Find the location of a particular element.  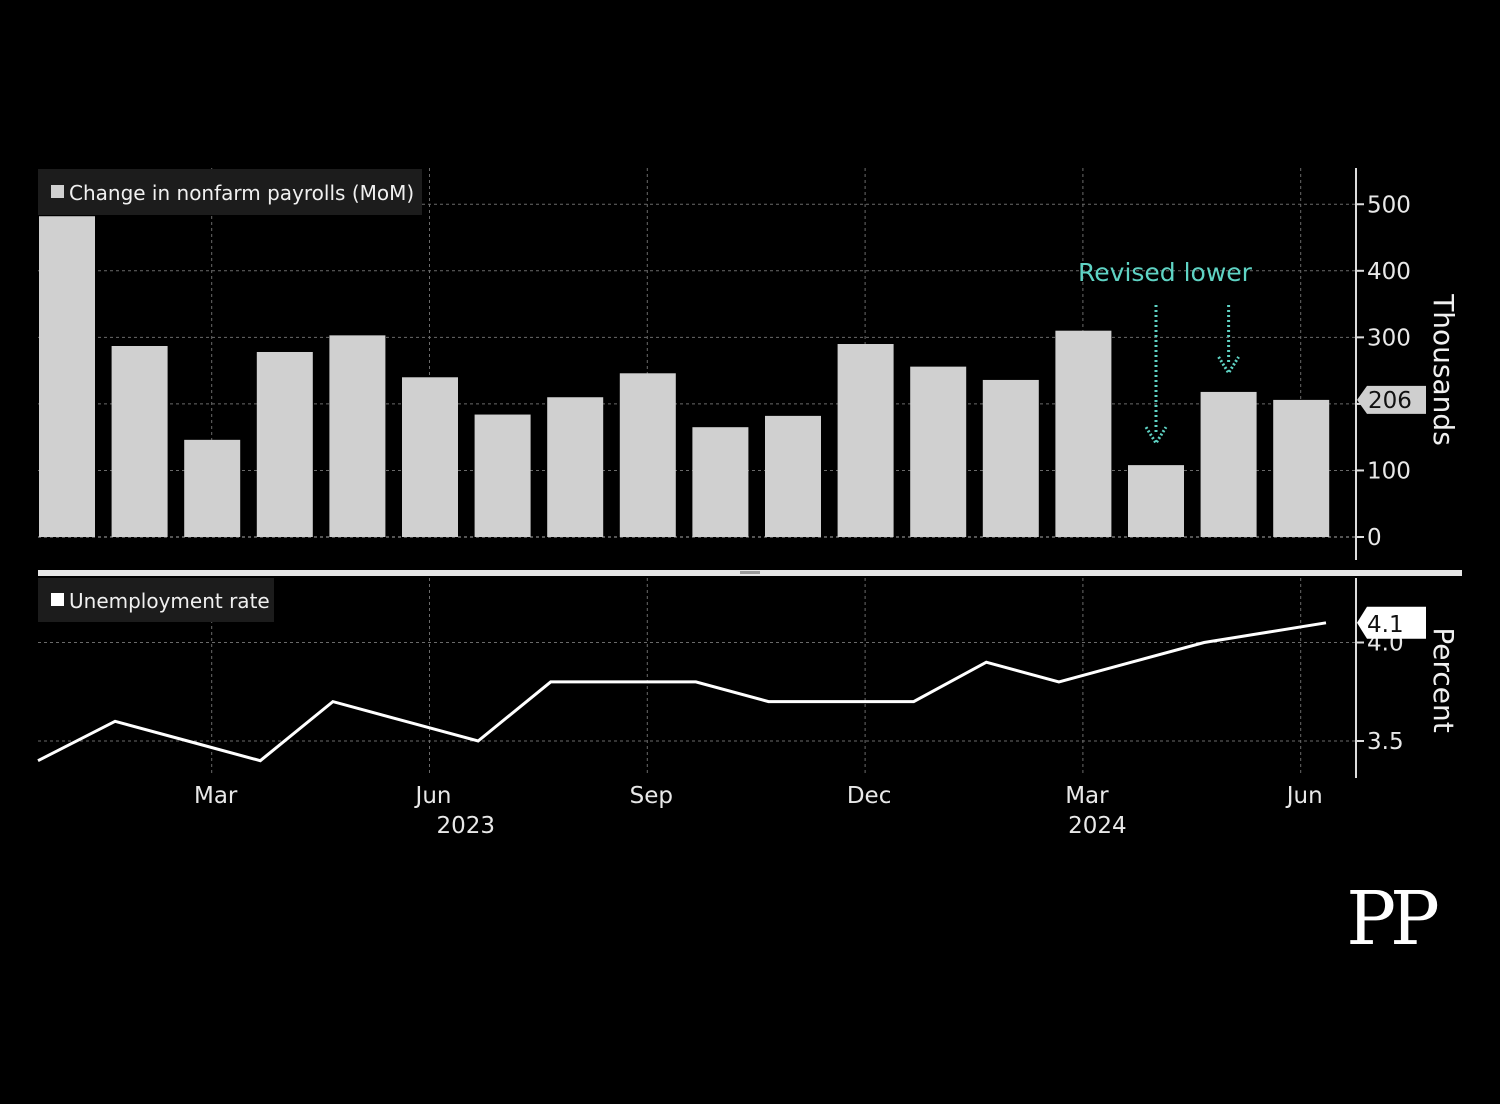

x-year-label: 2024 is located at coordinates (1097, 826).